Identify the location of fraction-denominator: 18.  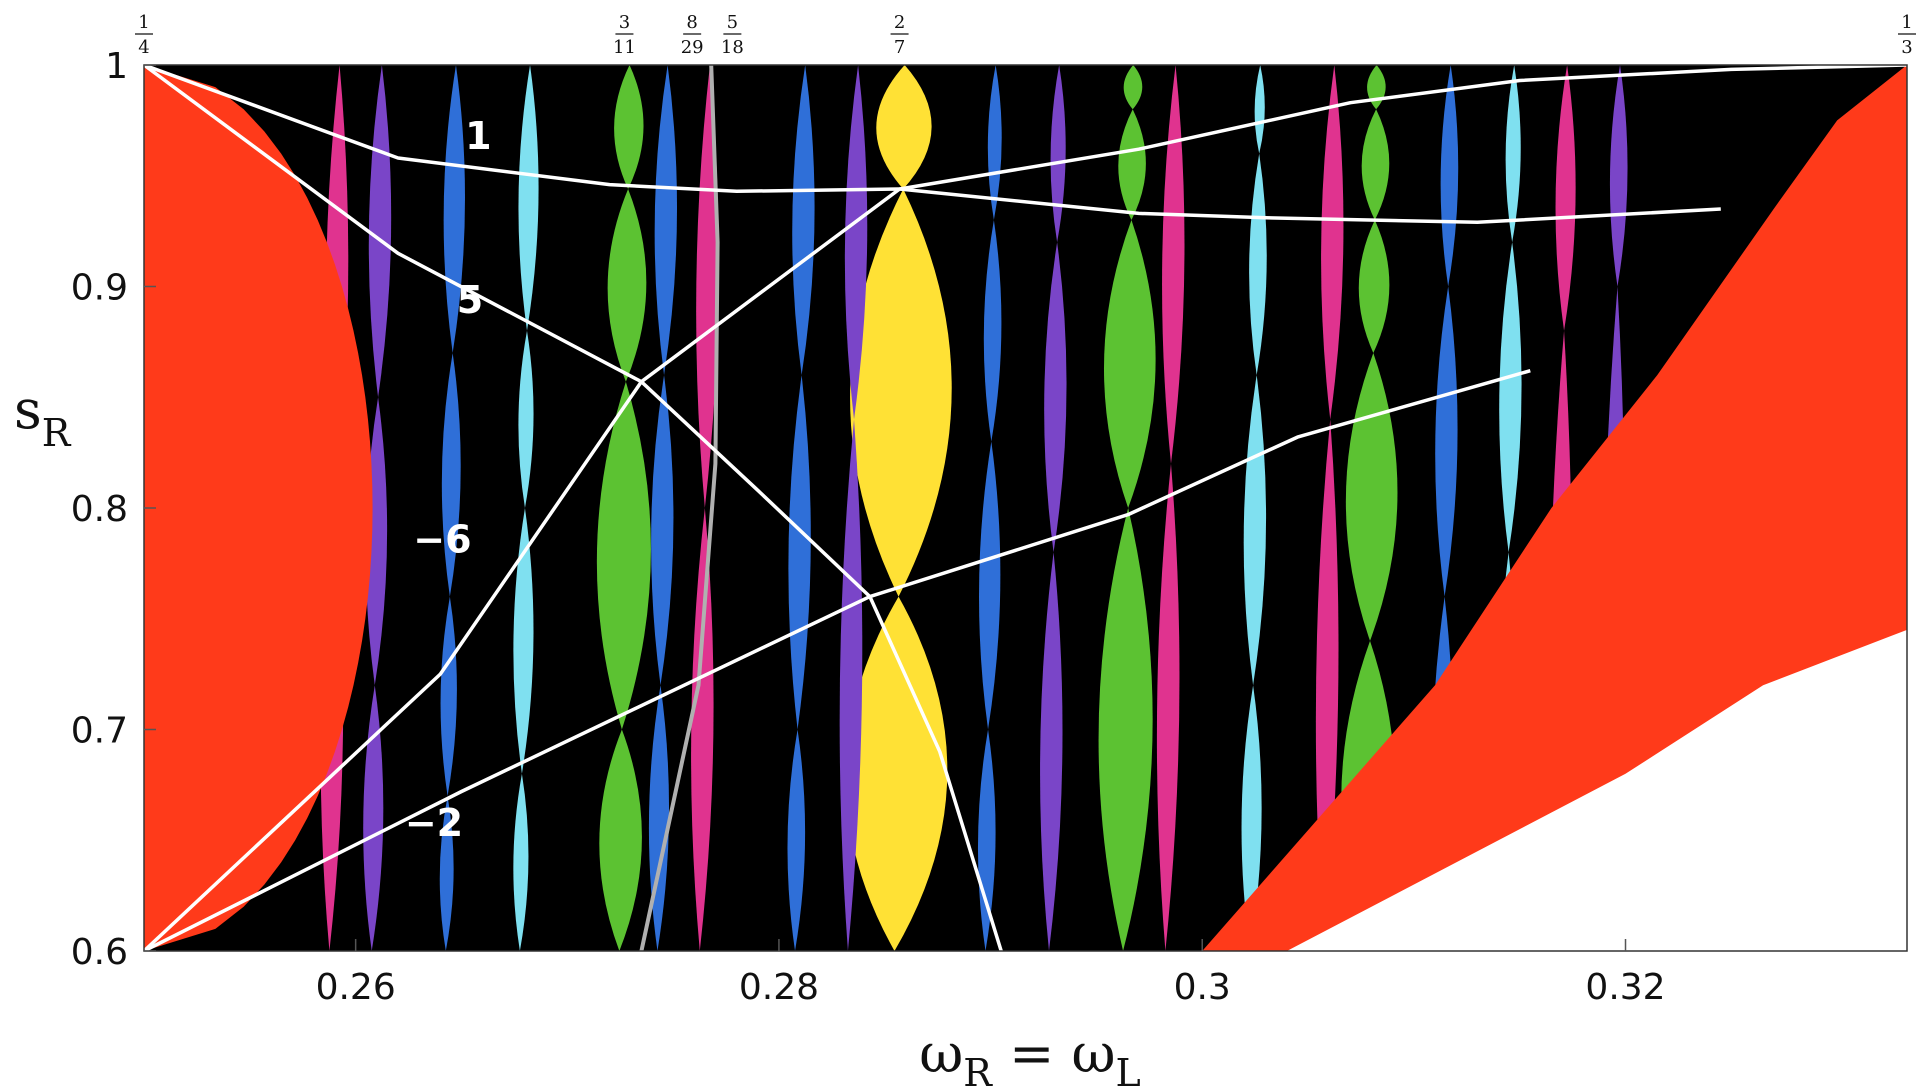
(732, 47).